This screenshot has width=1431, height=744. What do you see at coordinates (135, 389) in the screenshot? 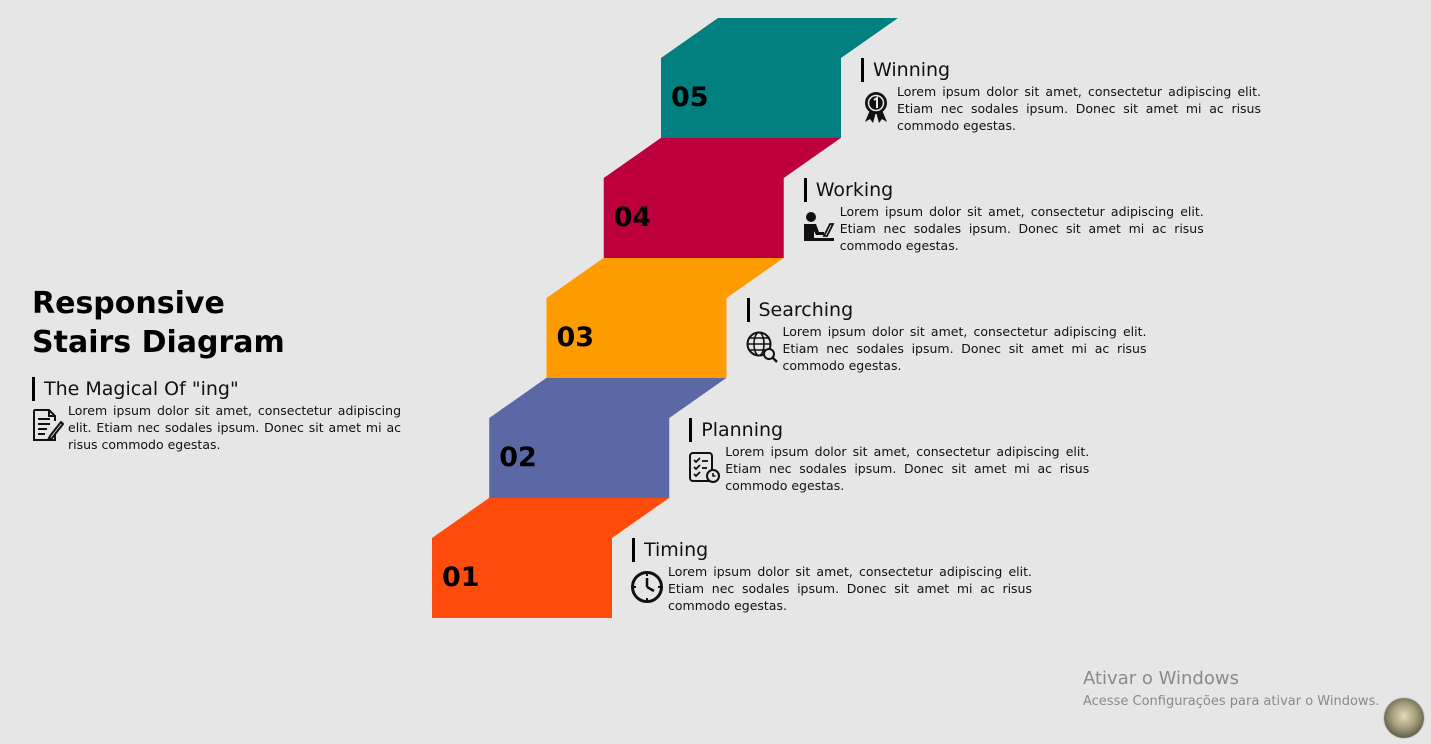
I see `intro-heading: The Magical Of "ing"` at bounding box center [135, 389].